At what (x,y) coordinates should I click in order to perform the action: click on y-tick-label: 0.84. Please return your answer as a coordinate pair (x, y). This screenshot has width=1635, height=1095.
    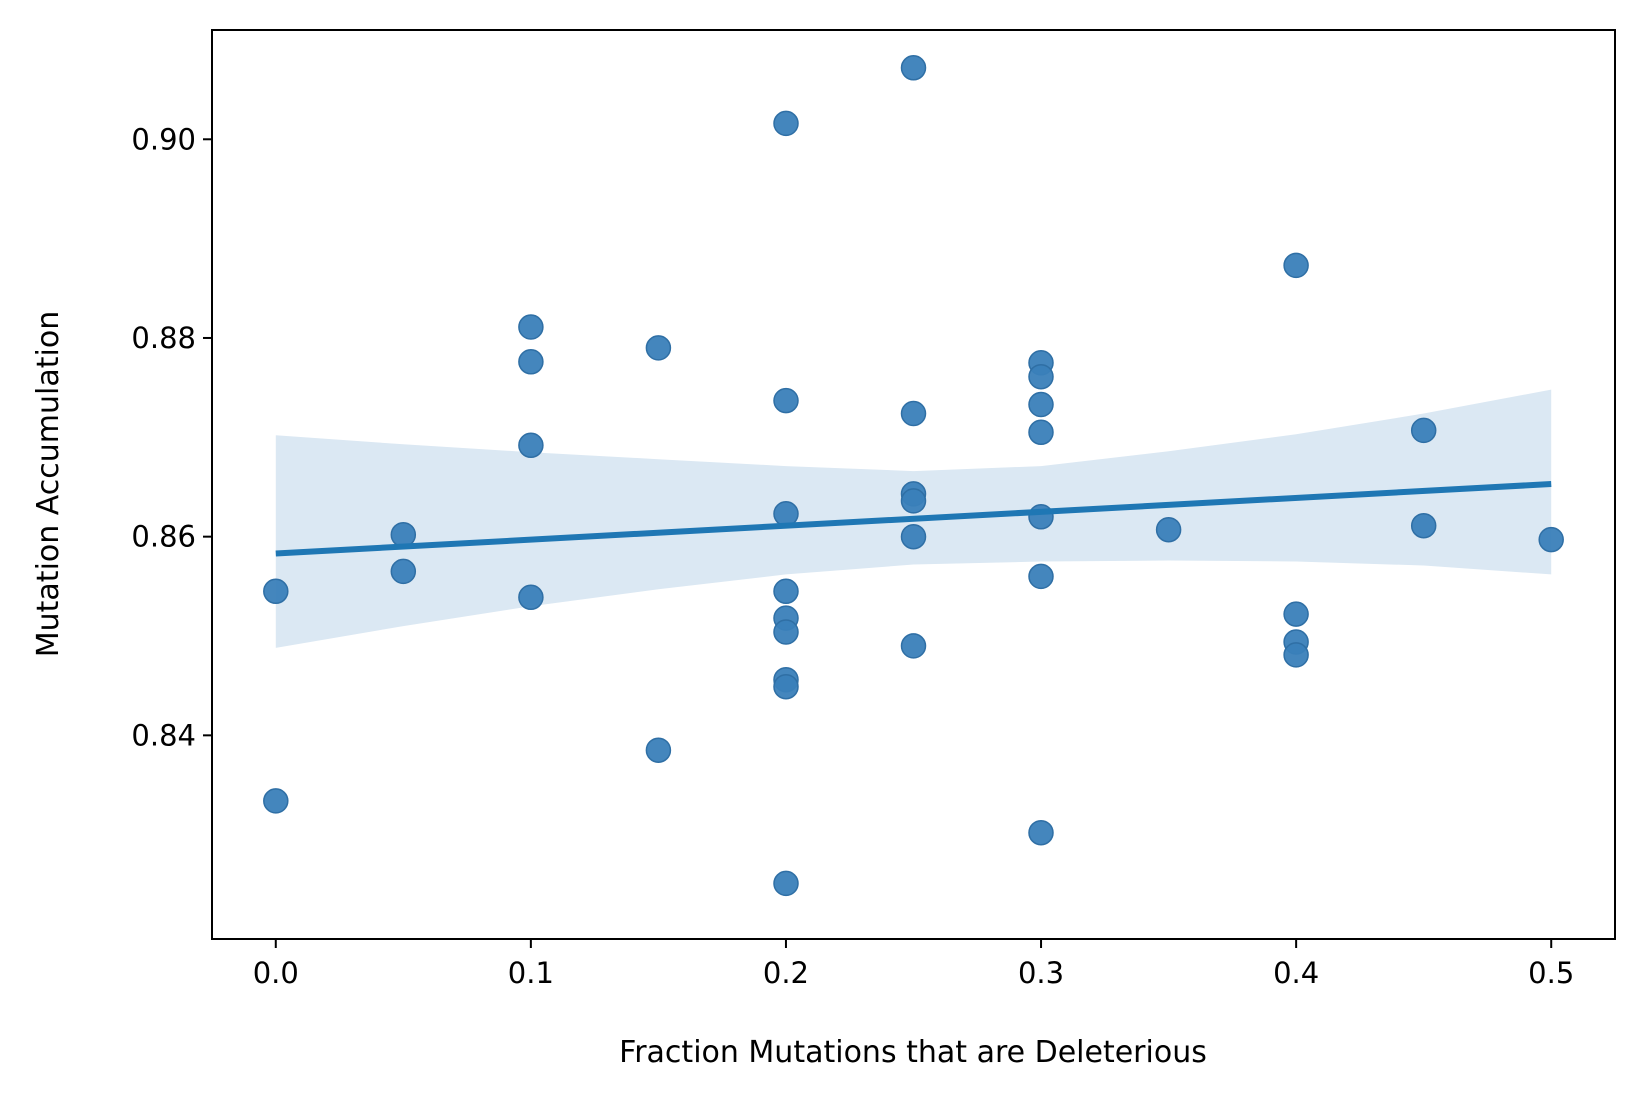
    Looking at the image, I should click on (163, 735).